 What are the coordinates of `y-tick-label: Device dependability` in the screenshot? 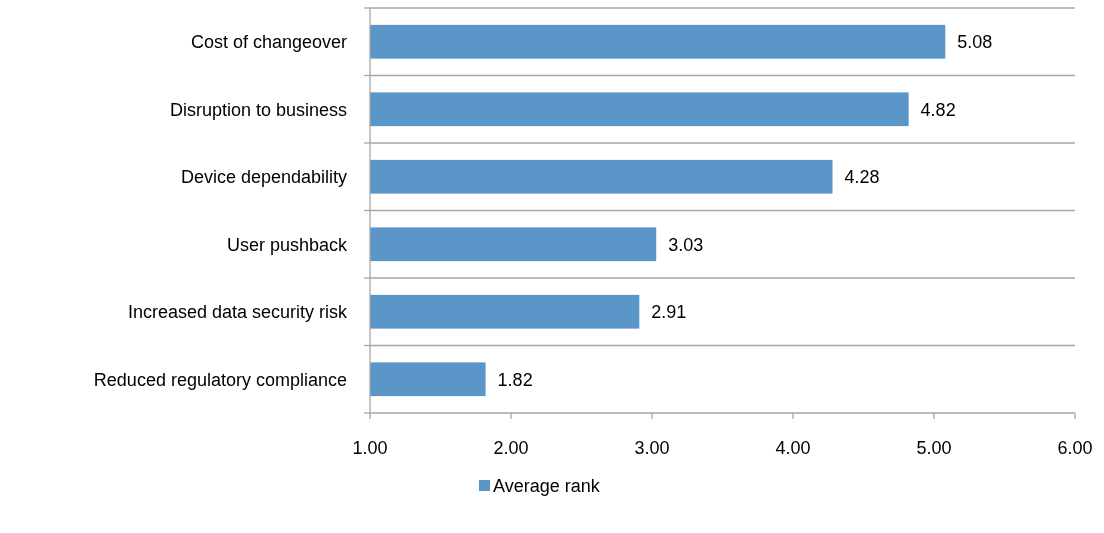 It's located at (263, 177).